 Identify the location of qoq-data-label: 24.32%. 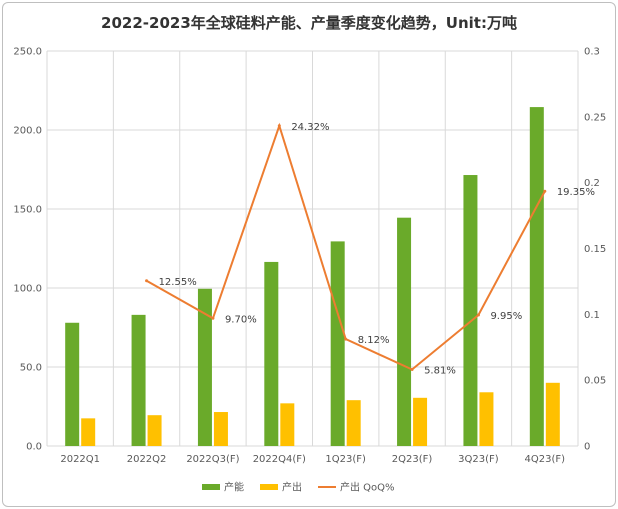
(310, 127).